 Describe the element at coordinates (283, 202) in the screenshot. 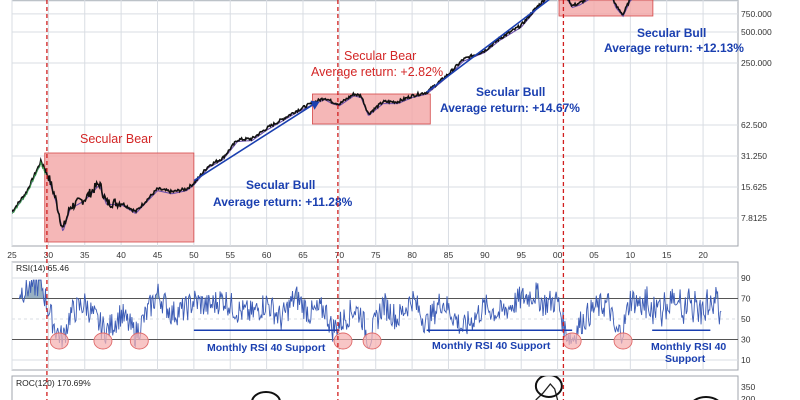

I see `annotation-return-1: Average return: +11.28%` at that location.